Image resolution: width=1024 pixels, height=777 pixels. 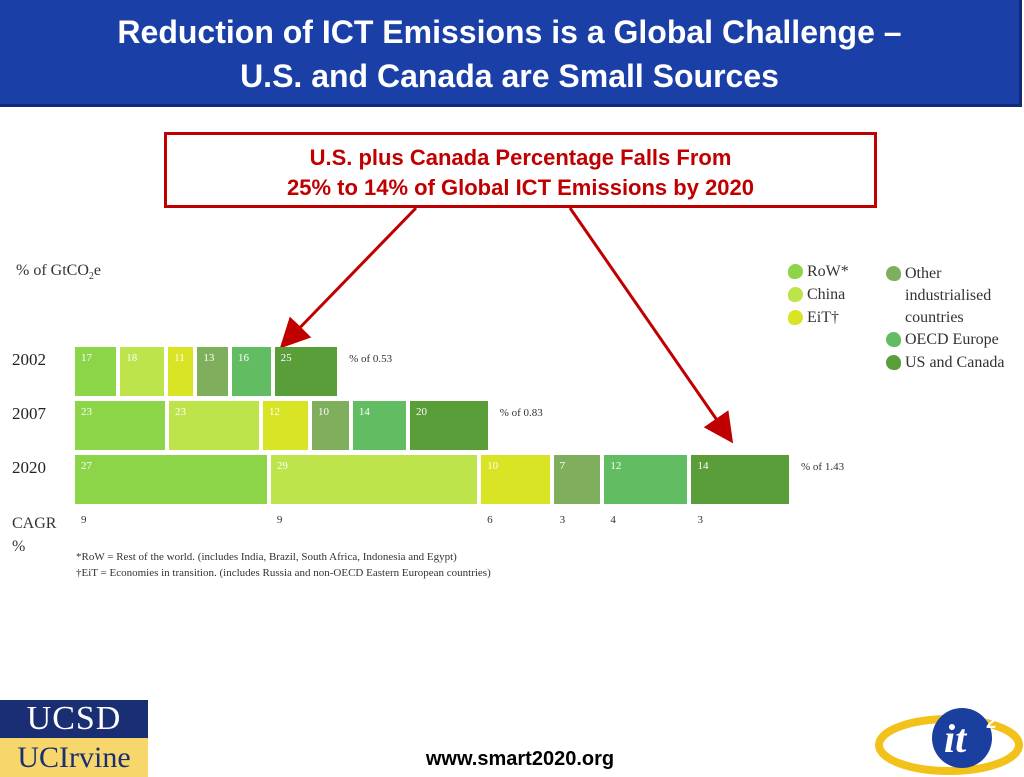 I want to click on cagr-label: CAGR %, so click(x=34, y=535).